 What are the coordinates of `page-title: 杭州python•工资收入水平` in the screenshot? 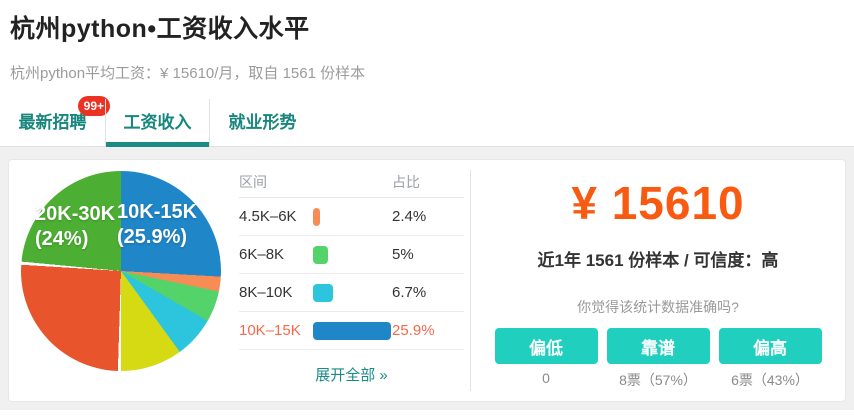 It's located at (160, 29).